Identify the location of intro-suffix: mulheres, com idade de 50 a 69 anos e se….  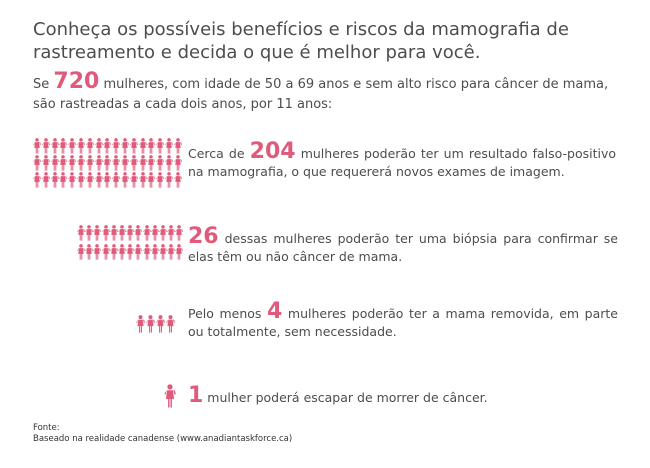
(321, 94).